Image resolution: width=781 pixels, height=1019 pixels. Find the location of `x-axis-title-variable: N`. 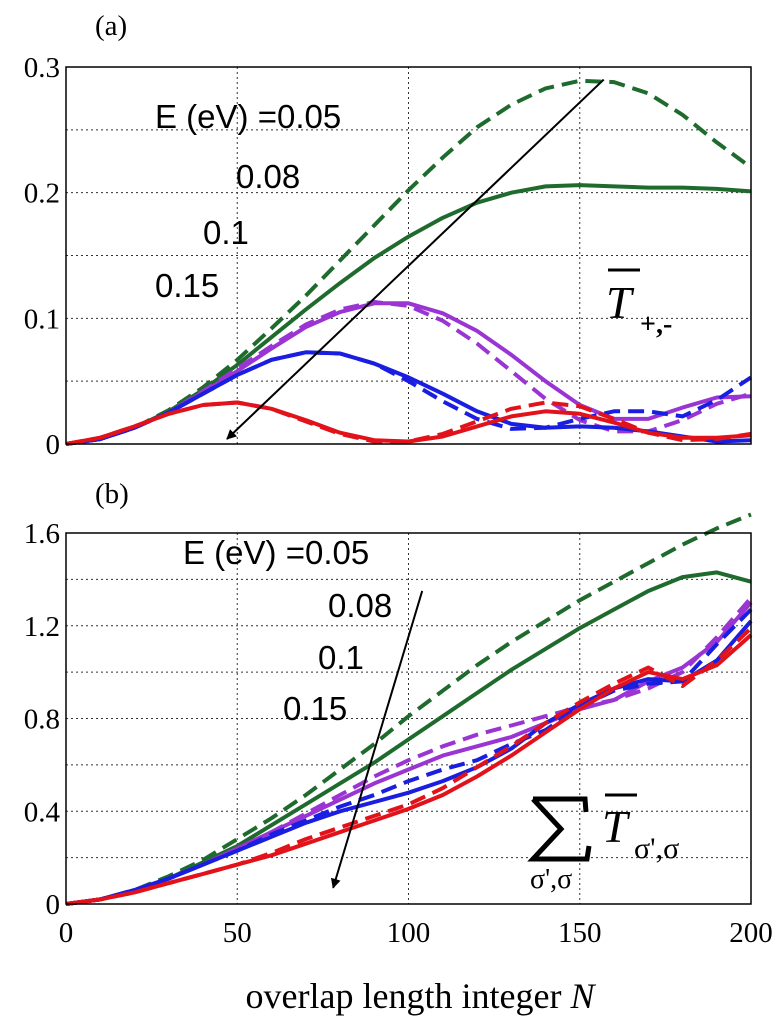

x-axis-title-variable: N is located at coordinates (582, 996).